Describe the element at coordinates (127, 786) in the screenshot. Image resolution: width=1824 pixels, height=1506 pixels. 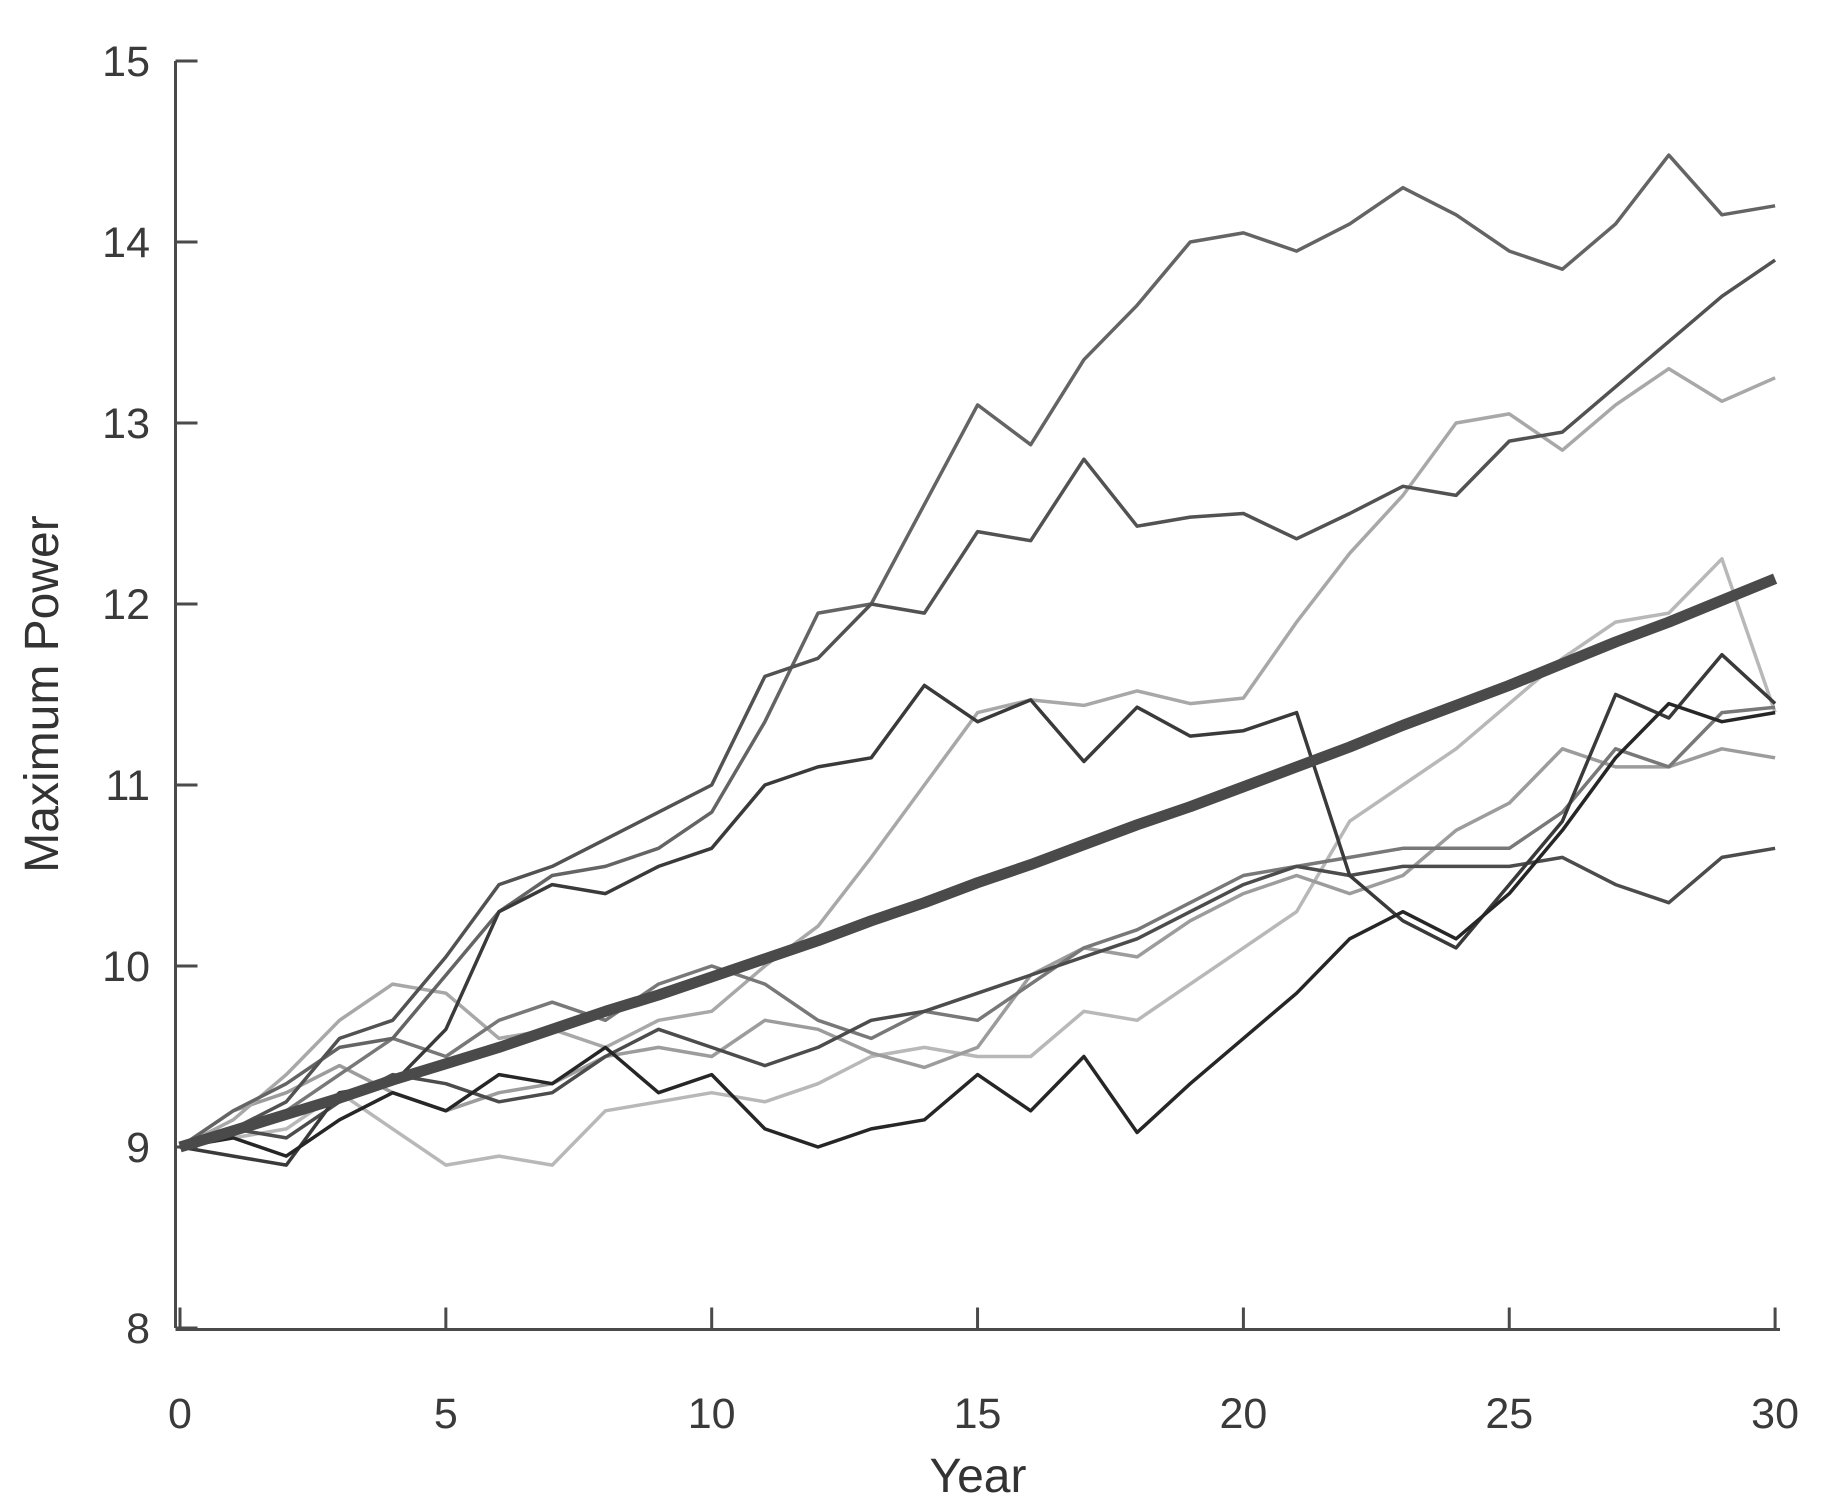
I see `y-tick-label: 11` at that location.